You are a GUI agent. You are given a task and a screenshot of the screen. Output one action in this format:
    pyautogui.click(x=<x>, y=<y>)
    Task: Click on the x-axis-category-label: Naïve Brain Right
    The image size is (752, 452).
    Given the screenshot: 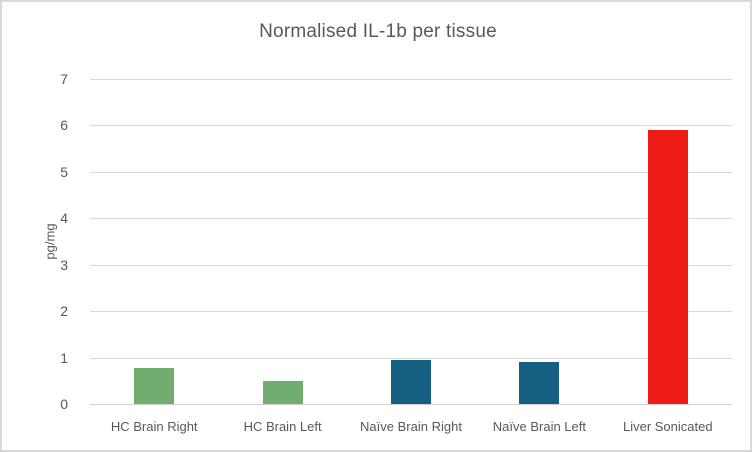 What is the action you would take?
    pyautogui.click(x=411, y=426)
    